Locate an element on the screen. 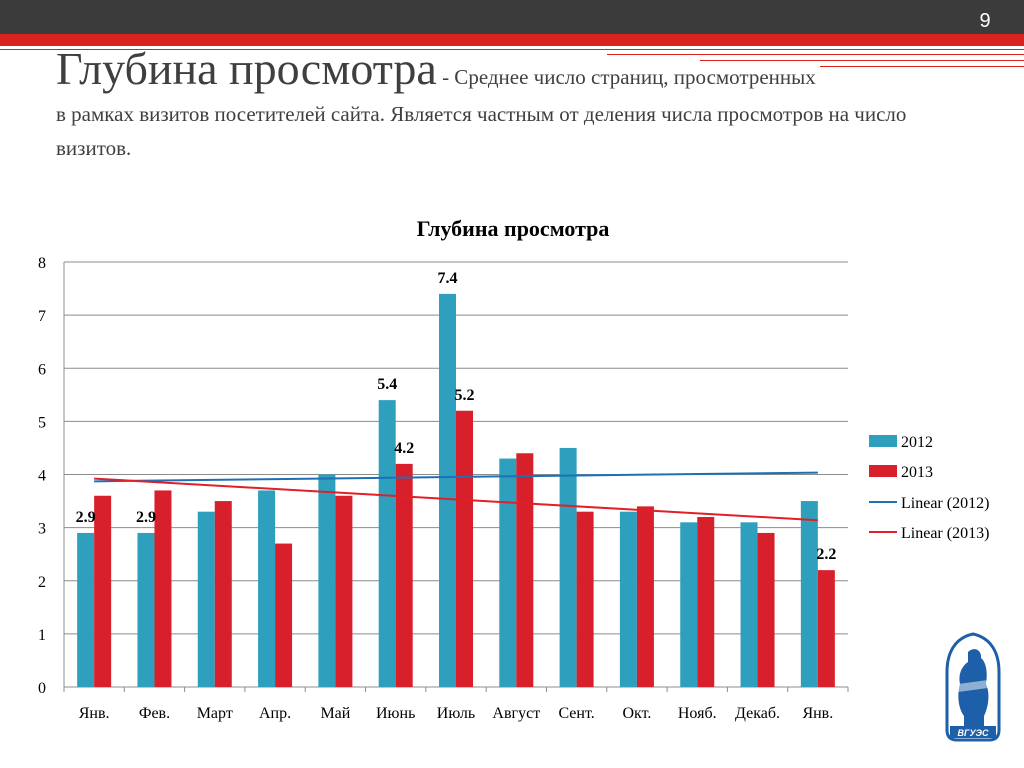 Image resolution: width=1024 pixels, height=768 pixels. y-tick-label: 8 is located at coordinates (42, 263).